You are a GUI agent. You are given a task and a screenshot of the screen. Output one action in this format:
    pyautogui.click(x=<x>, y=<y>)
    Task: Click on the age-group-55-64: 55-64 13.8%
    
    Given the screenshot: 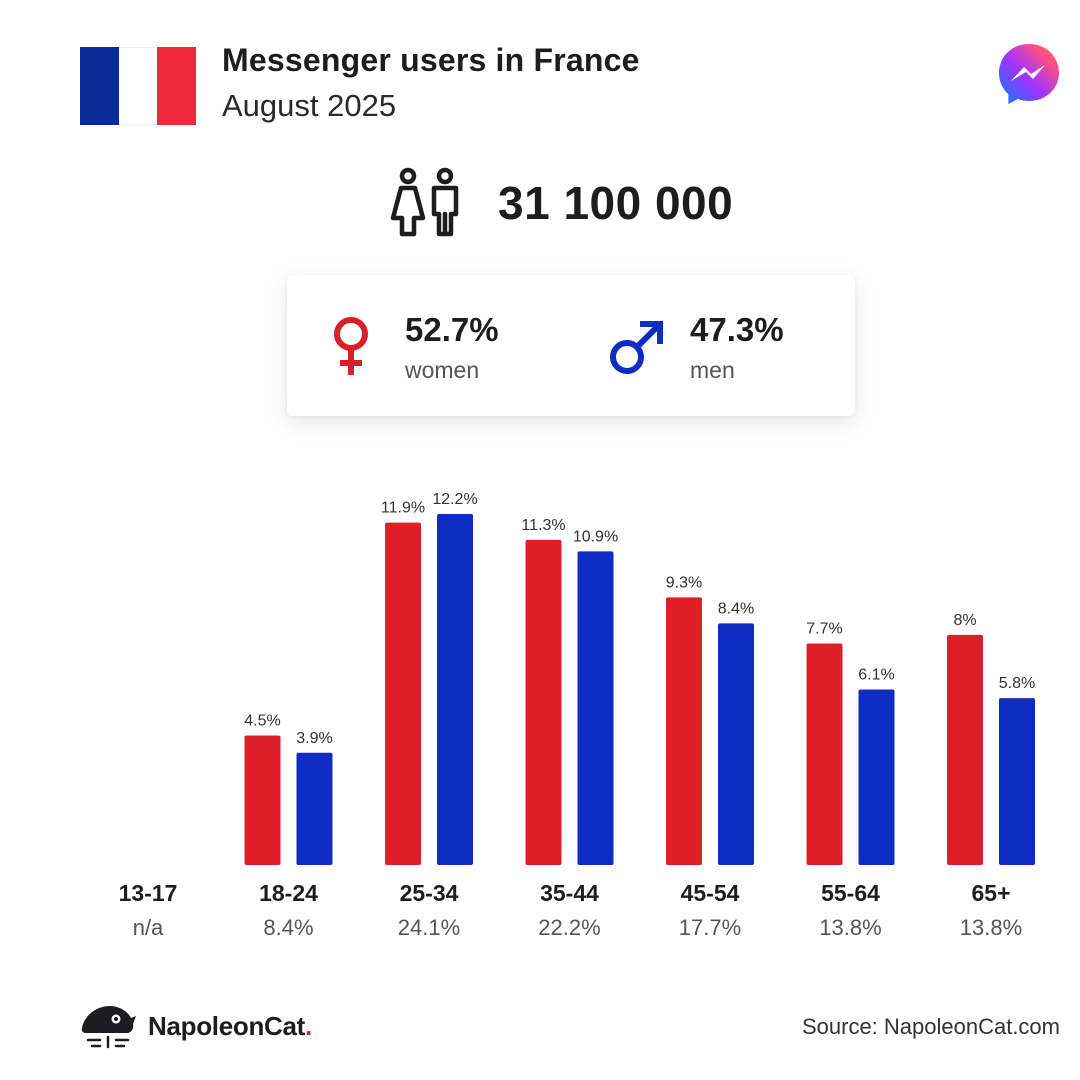 What is the action you would take?
    pyautogui.click(x=851, y=910)
    